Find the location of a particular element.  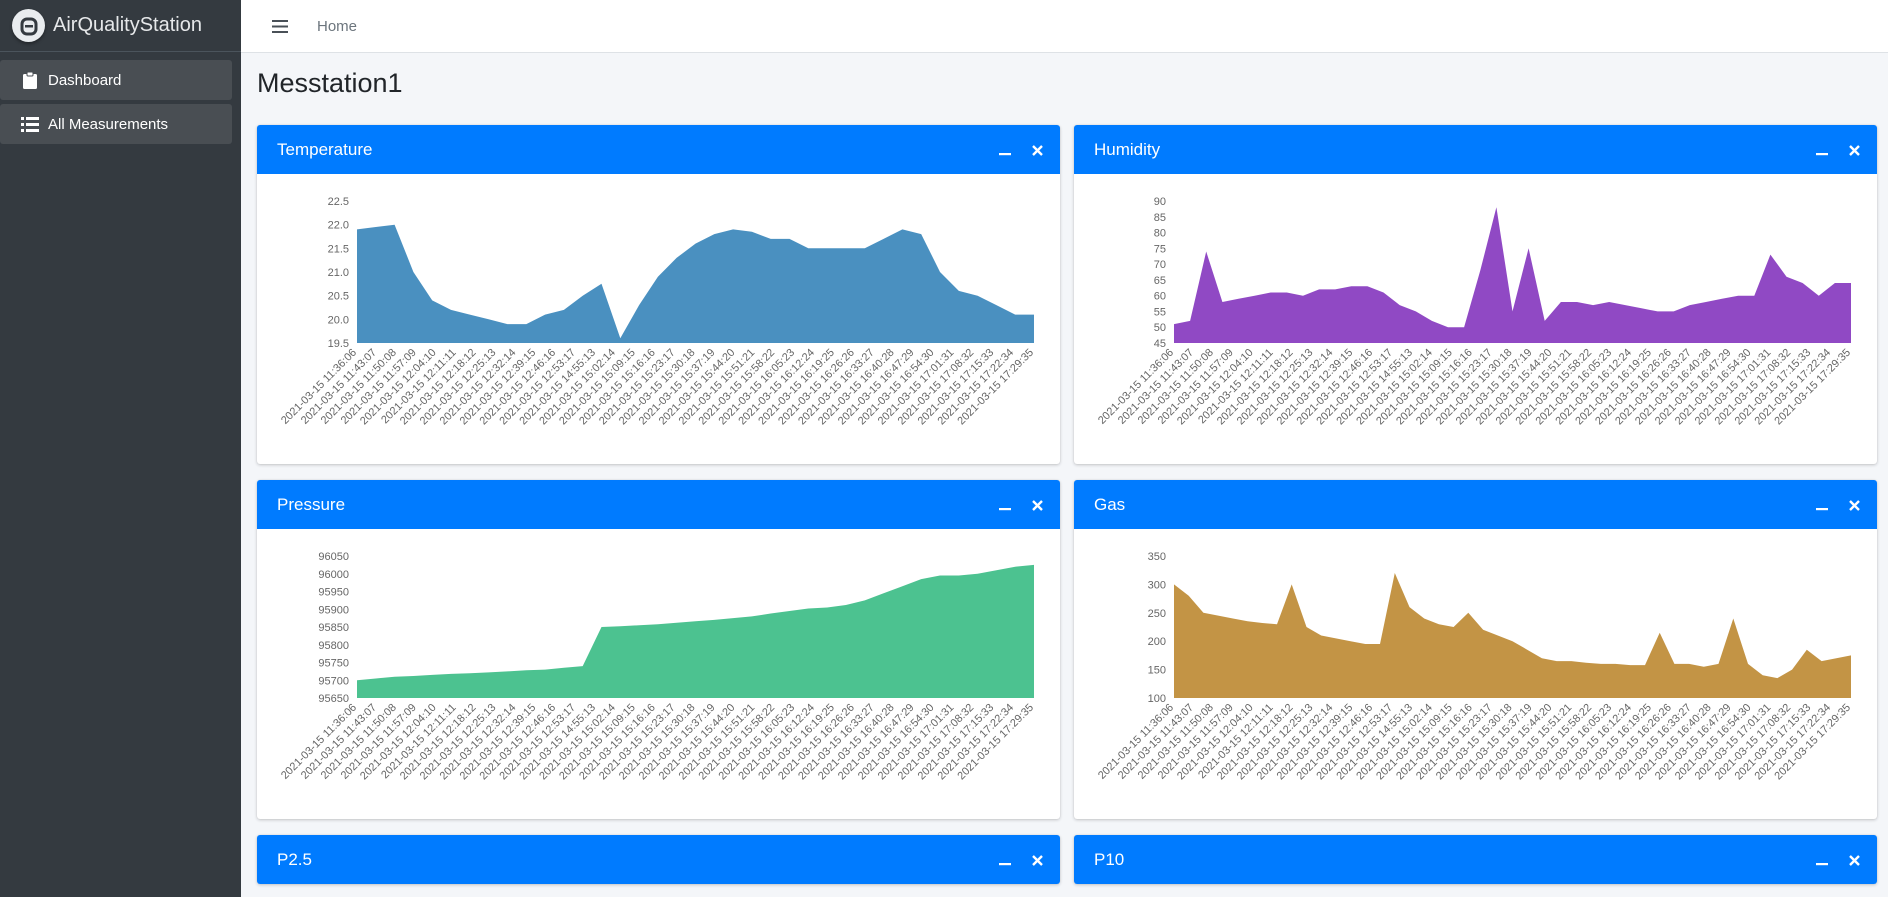

card-title: P10 is located at coordinates (1109, 859).